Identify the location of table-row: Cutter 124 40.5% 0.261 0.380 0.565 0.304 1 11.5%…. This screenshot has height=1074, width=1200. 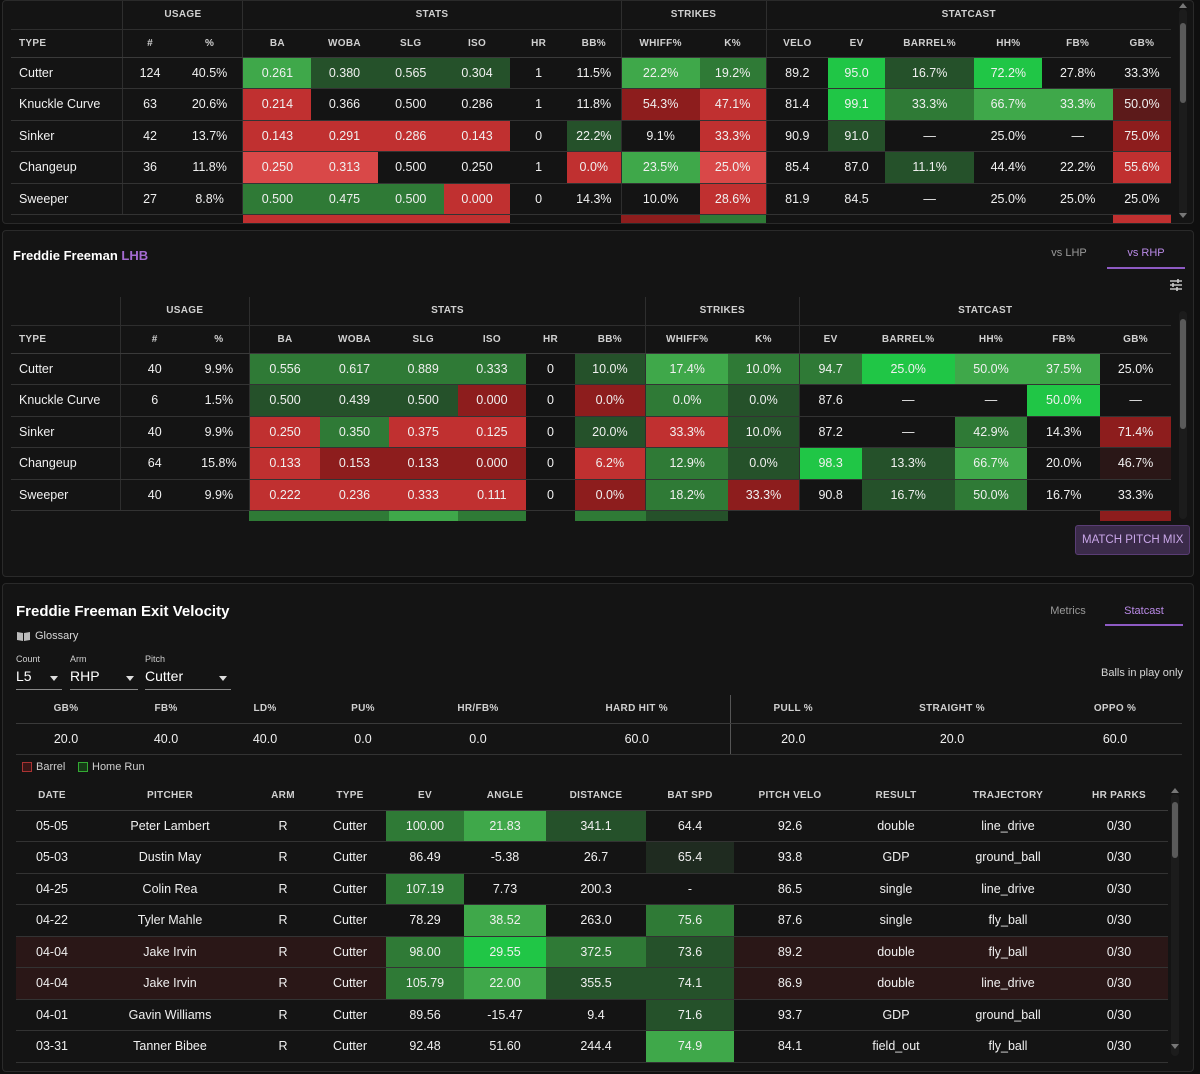
(591, 73).